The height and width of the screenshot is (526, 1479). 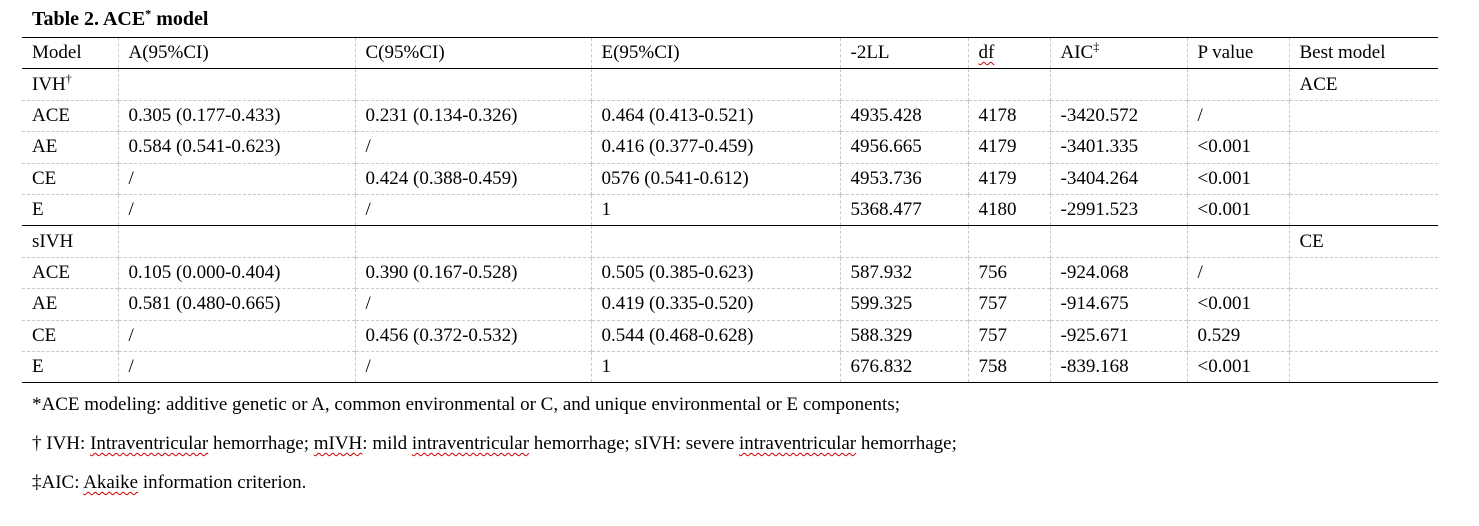 I want to click on footnote-text: Akaike, so click(x=111, y=482).